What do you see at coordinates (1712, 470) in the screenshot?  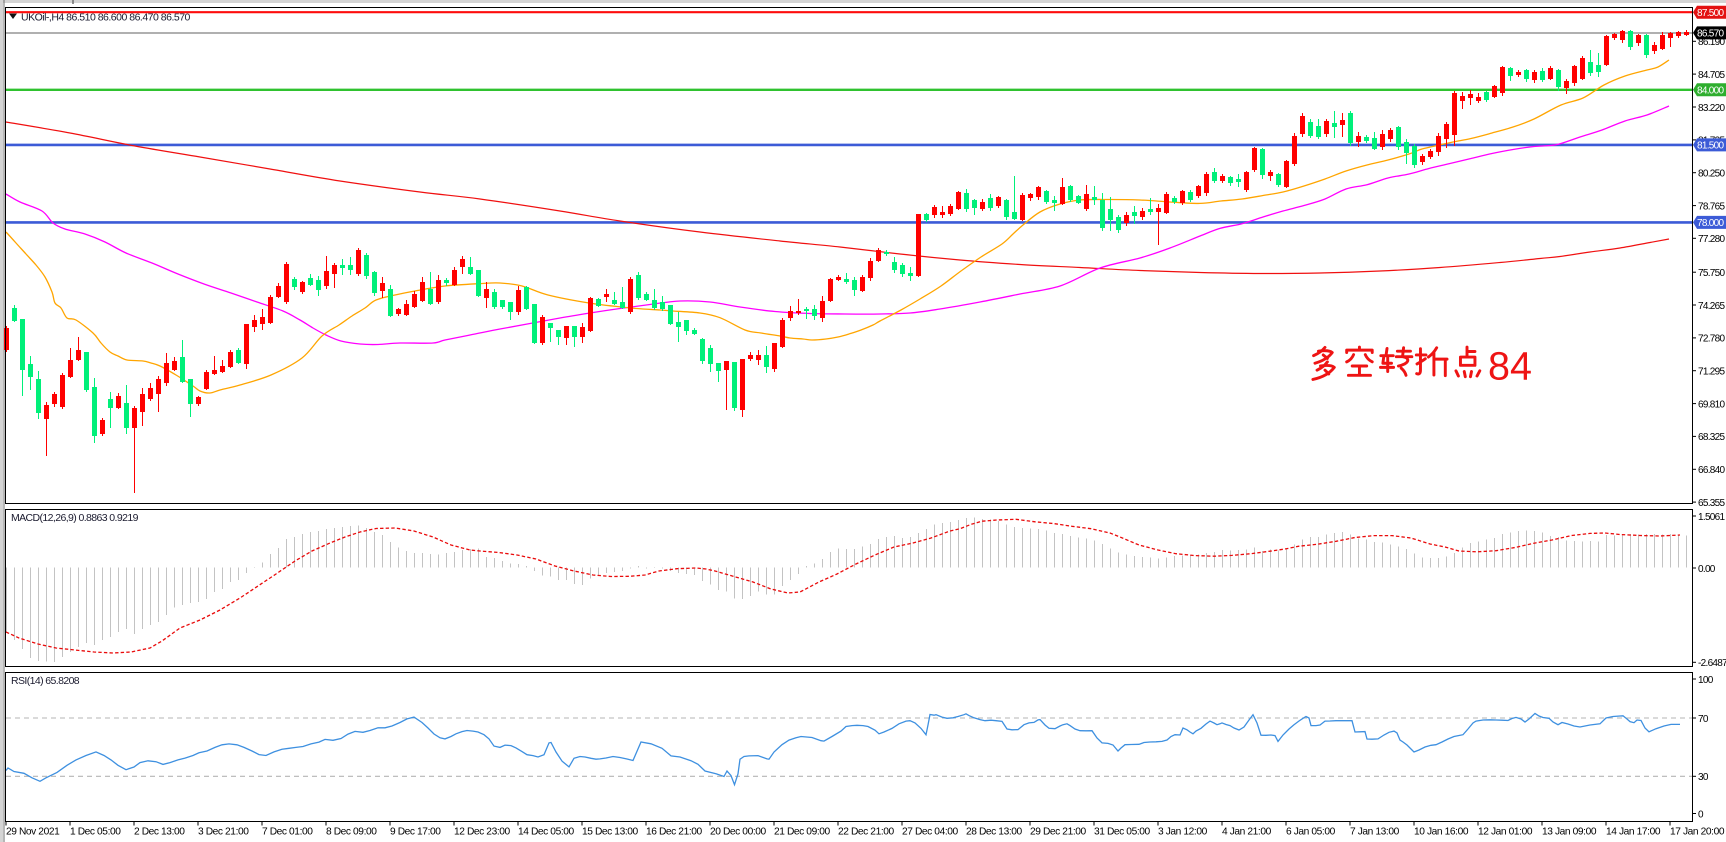 I see `svg-text: 66.840` at bounding box center [1712, 470].